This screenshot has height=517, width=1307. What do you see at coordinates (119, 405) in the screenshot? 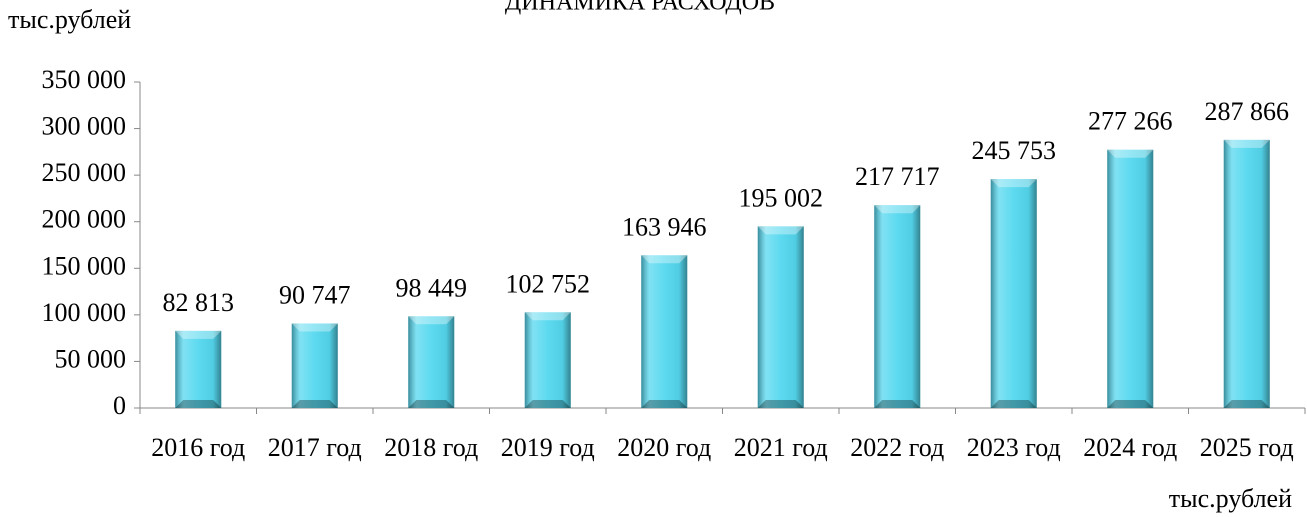
I see `y-tick-label: 0` at bounding box center [119, 405].